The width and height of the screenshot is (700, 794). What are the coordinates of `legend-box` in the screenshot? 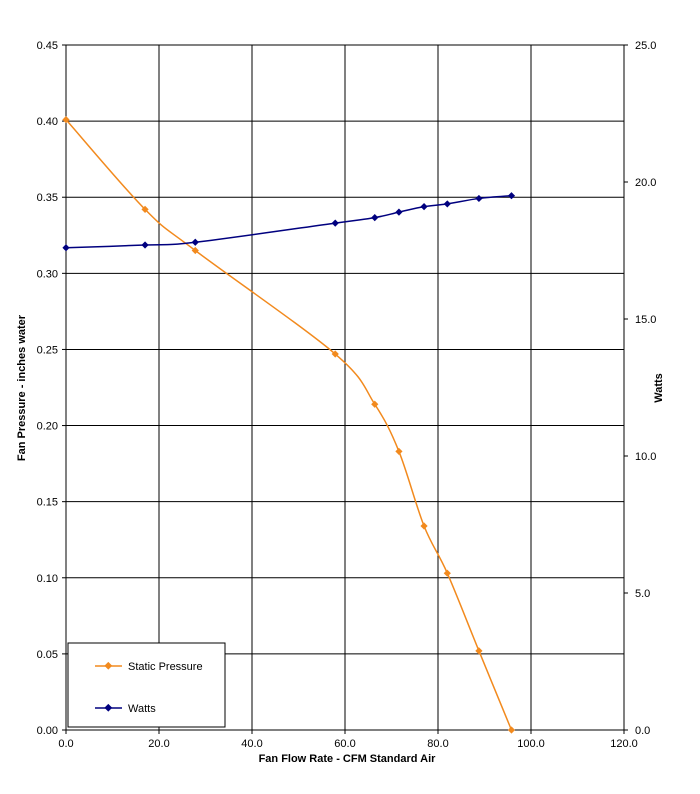 It's located at (146, 685).